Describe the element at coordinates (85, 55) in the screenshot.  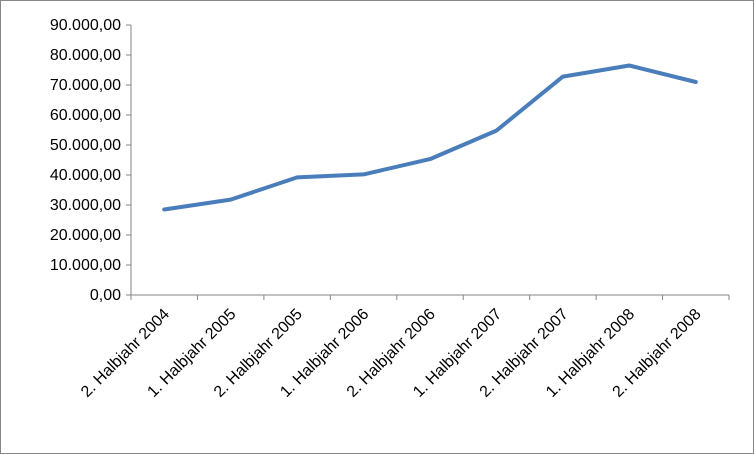
I see `y-tick-label: 80.000,00` at that location.